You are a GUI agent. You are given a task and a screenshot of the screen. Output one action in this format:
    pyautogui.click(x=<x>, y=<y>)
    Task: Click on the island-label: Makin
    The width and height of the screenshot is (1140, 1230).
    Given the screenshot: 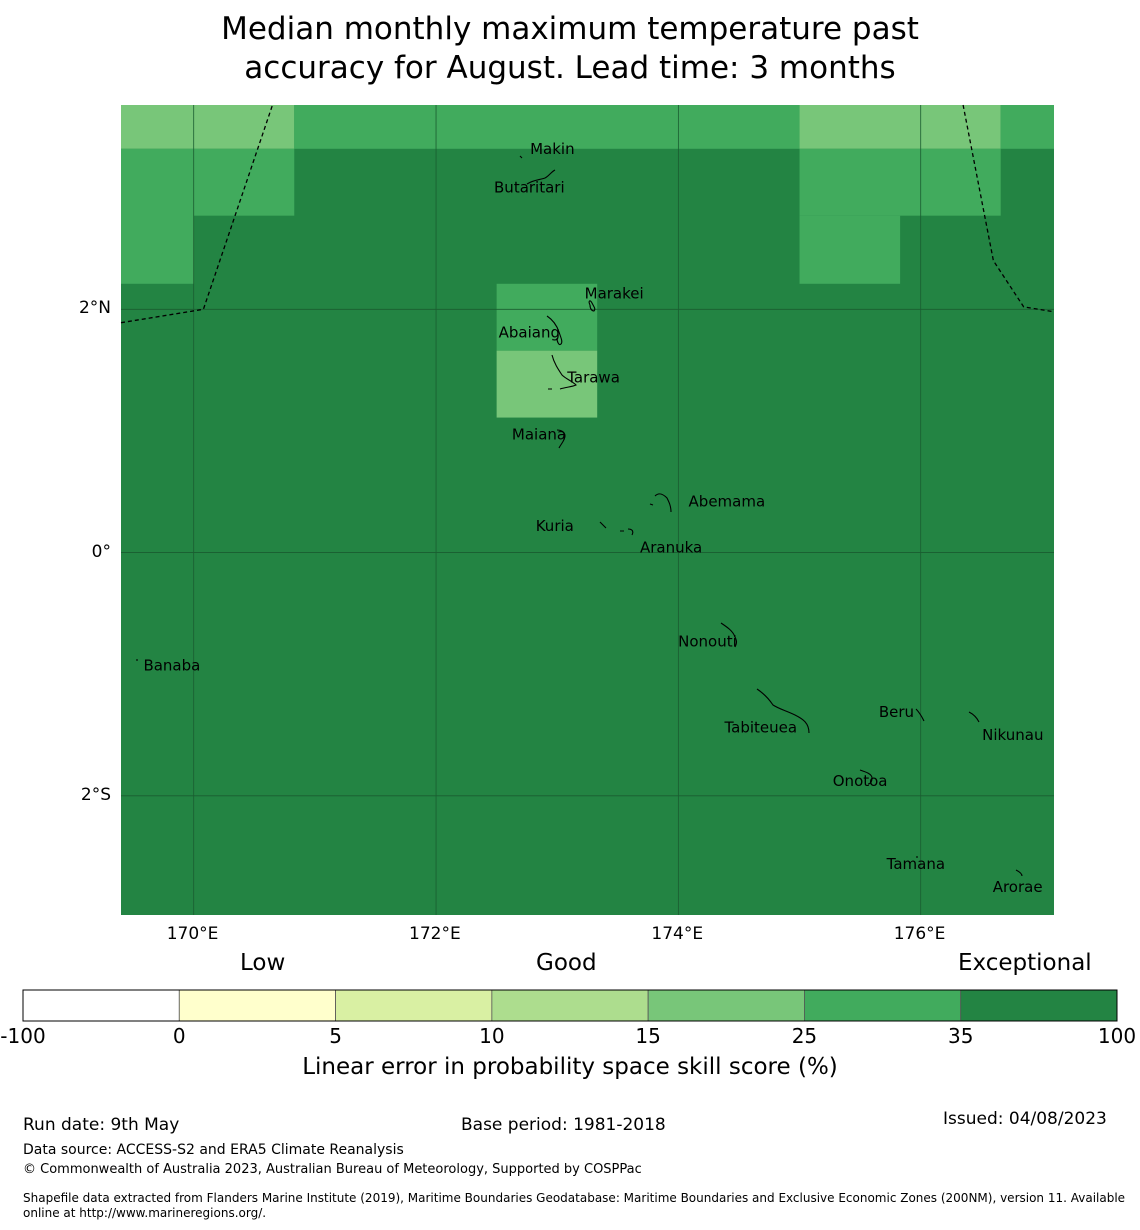 What is the action you would take?
    pyautogui.click(x=552, y=149)
    